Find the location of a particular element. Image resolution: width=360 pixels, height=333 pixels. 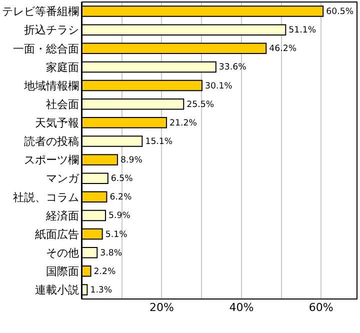

y-tick-label: 連載小説 is located at coordinates (56, 290).